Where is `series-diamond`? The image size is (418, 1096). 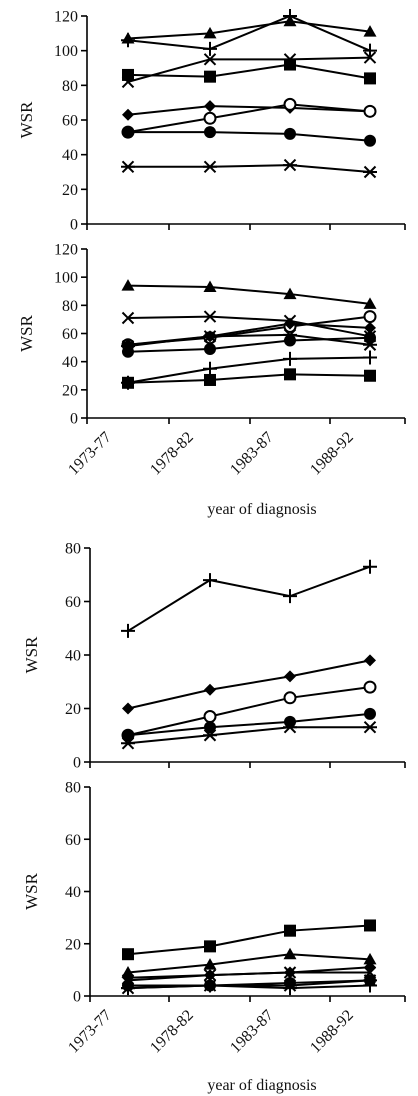
series-diamond is located at coordinates (249, 684).